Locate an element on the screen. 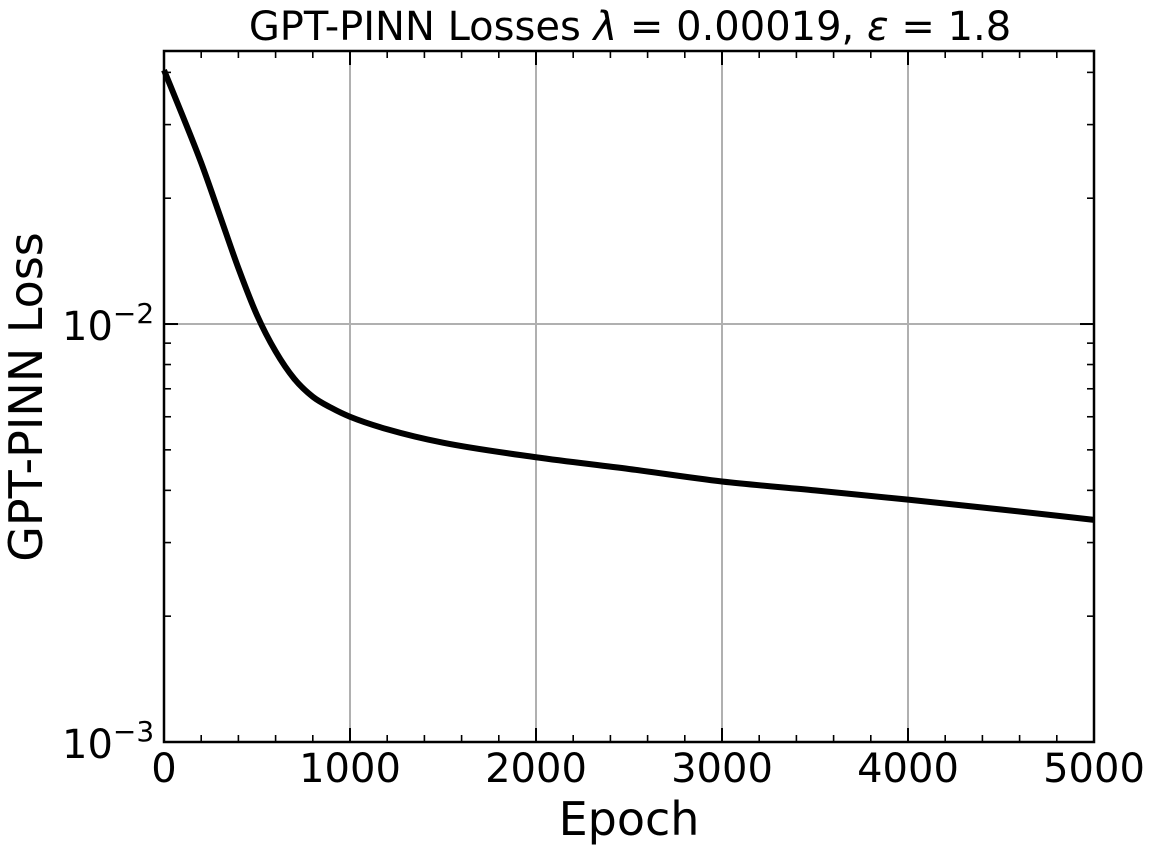 Image resolution: width=1154 pixels, height=852 pixels. y-axis-label: GPT-PINN Loss is located at coordinates (26, 397).